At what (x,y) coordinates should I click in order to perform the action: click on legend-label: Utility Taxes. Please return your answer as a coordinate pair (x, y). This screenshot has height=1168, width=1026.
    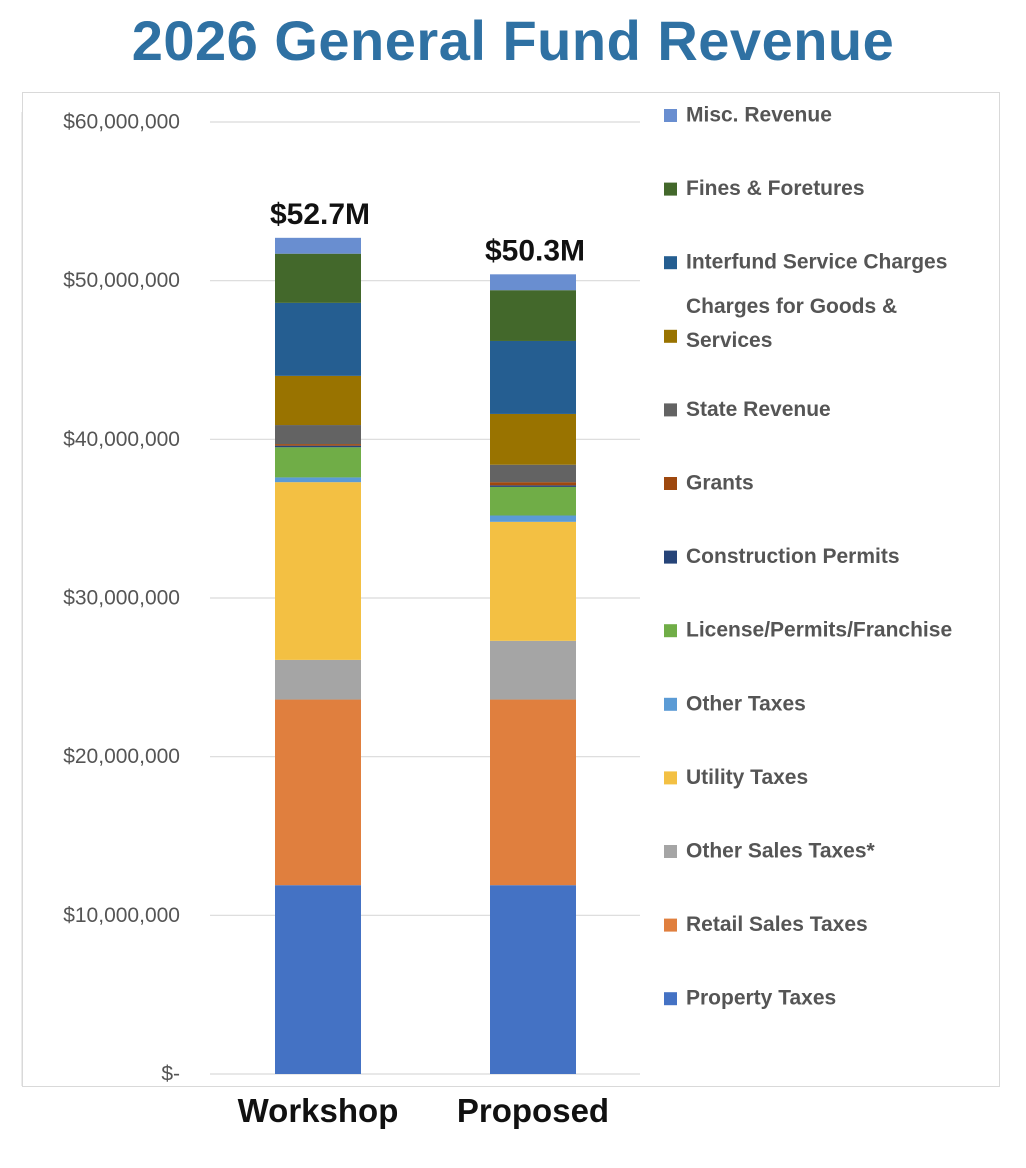
    Looking at the image, I should click on (747, 777).